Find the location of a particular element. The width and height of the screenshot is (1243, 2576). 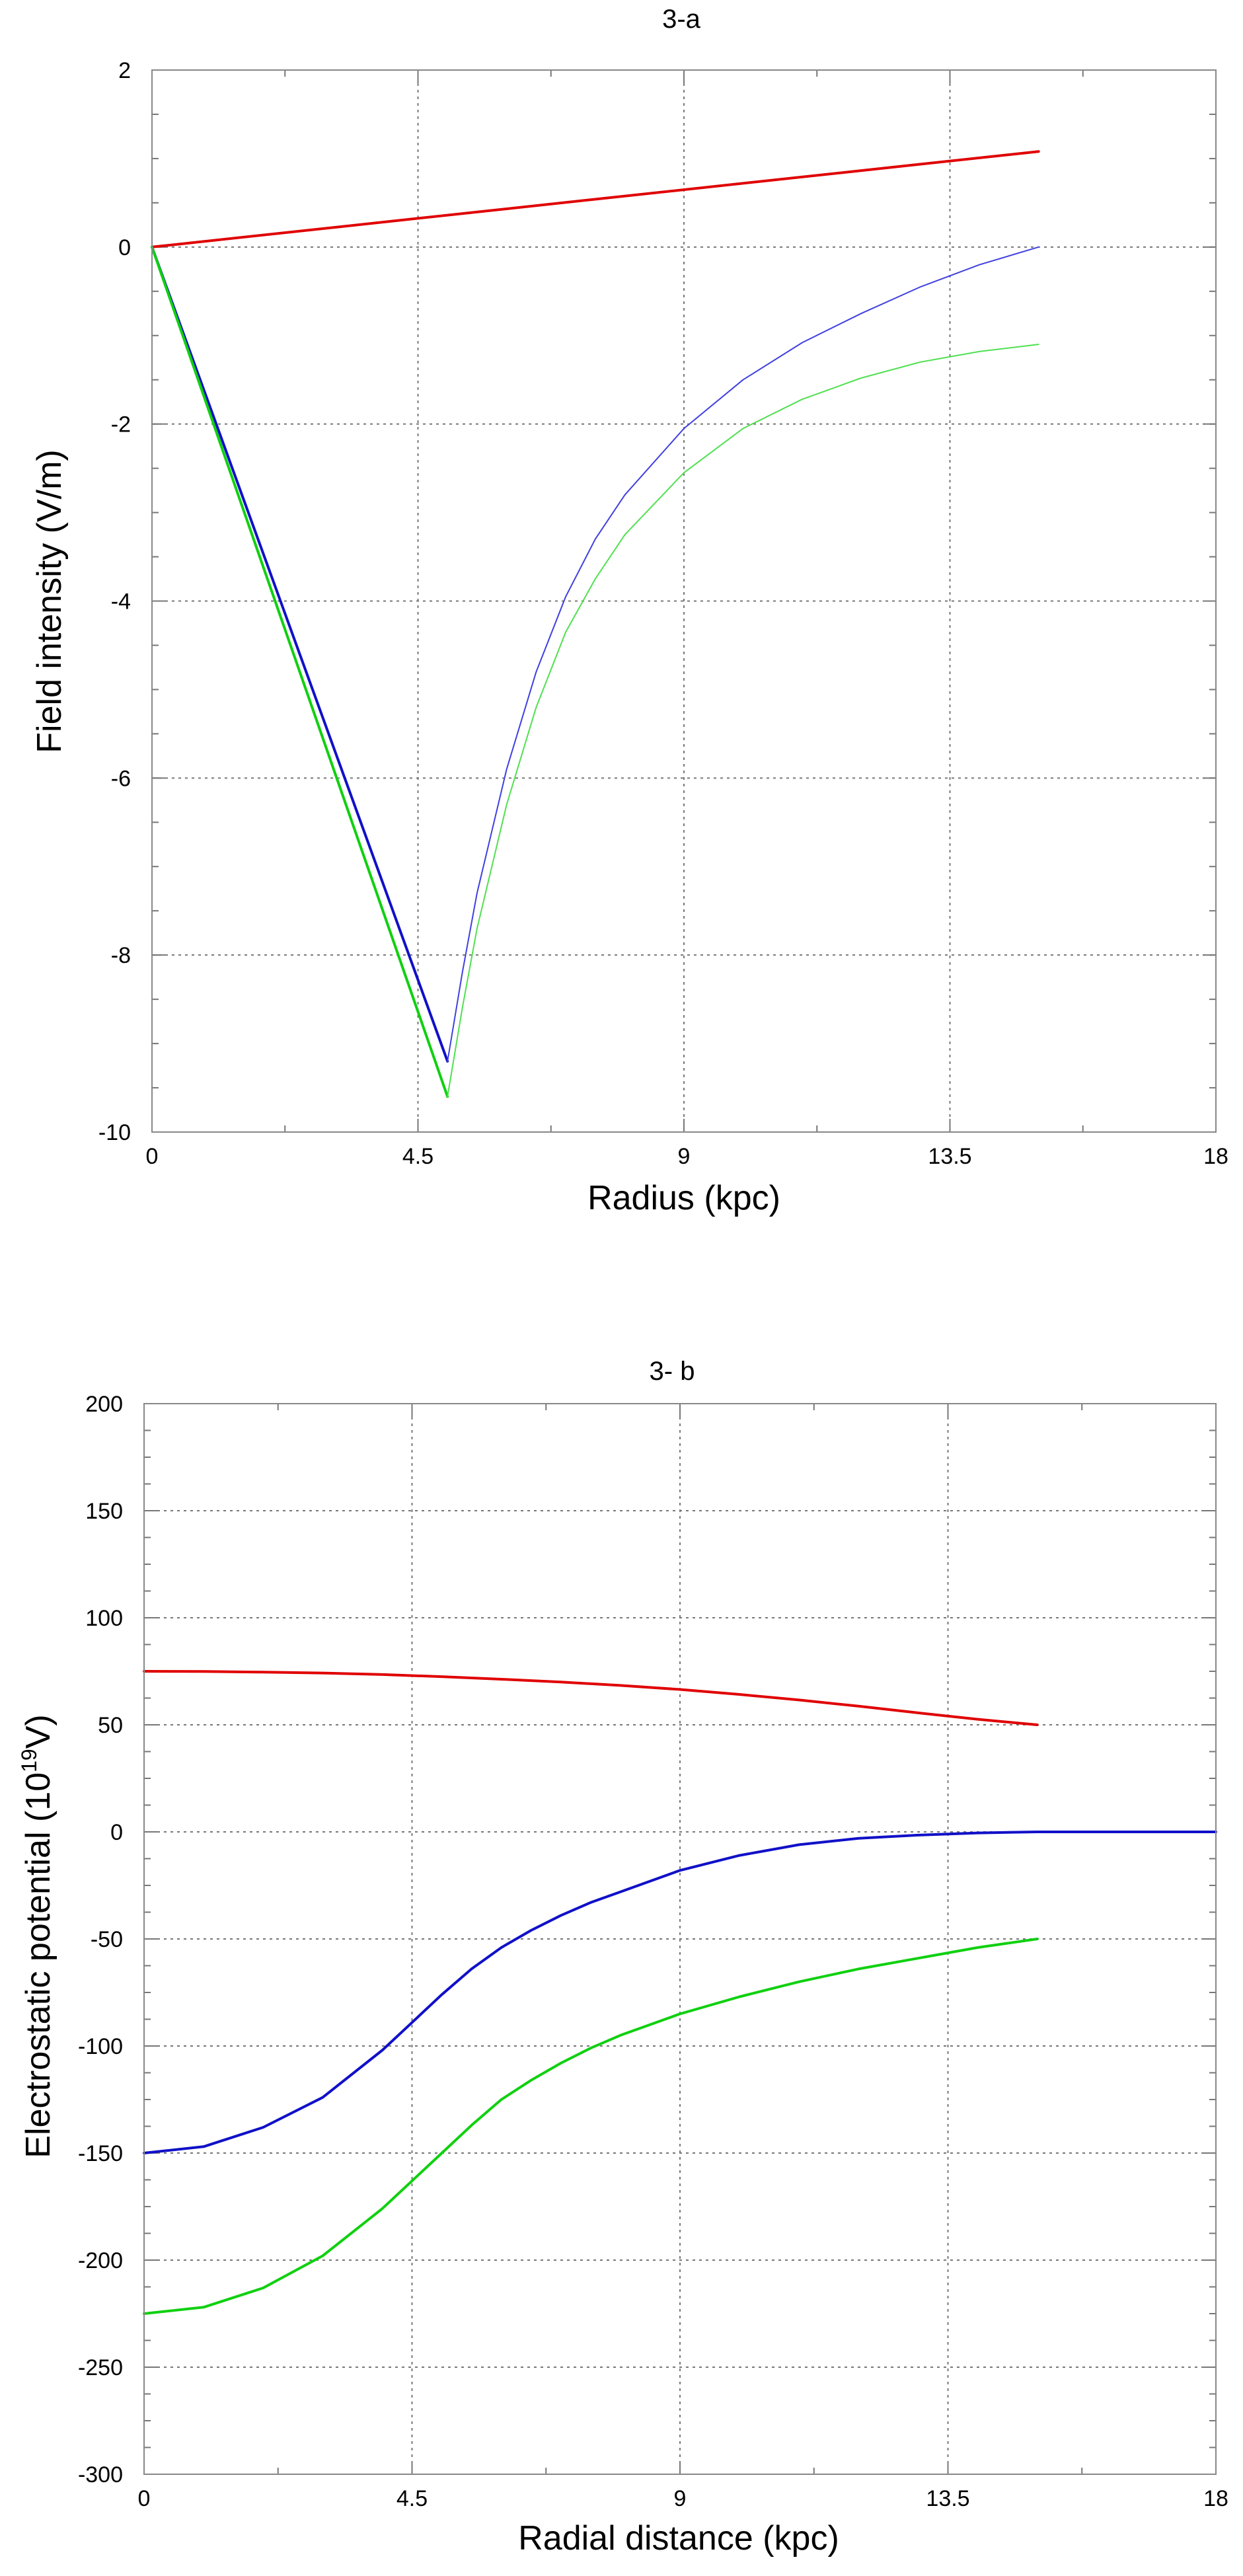

x-axis-label-3b: Radial distance (kpc) is located at coordinates (678, 2538).